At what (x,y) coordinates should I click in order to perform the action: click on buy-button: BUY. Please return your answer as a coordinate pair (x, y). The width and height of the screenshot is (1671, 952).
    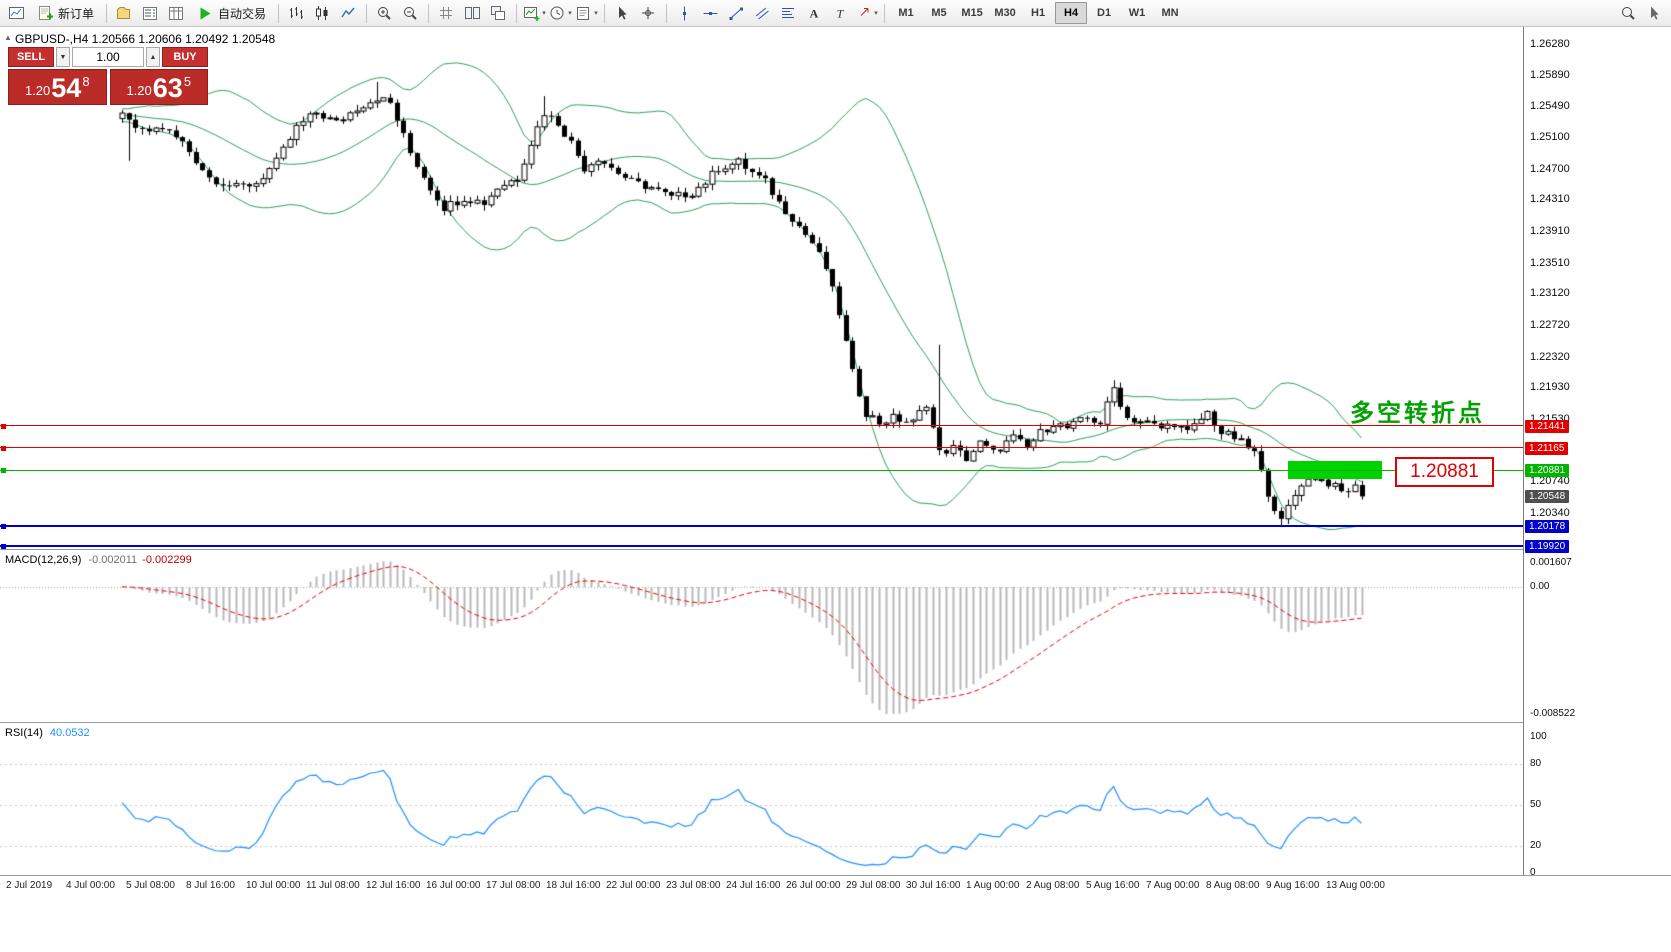
    Looking at the image, I should click on (185, 57).